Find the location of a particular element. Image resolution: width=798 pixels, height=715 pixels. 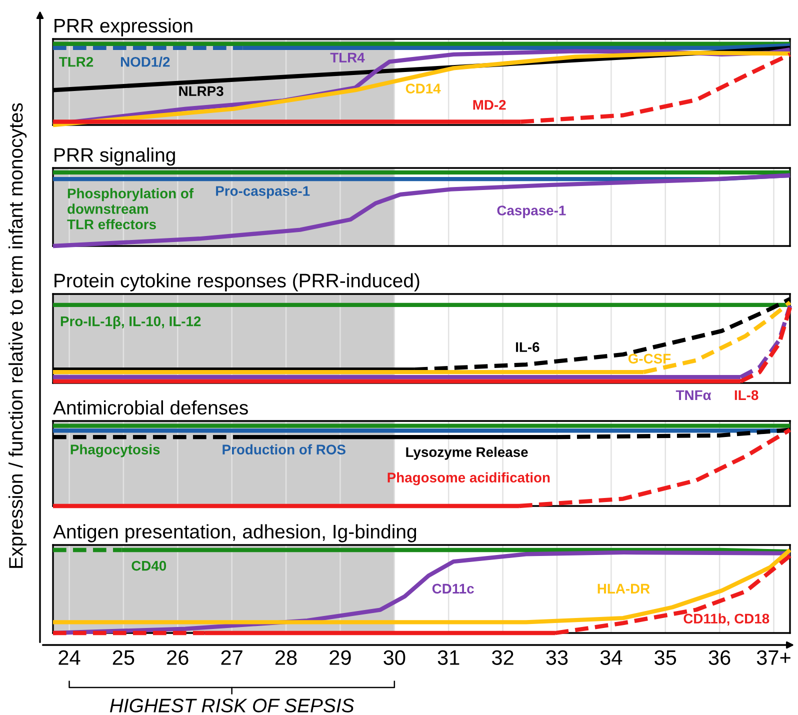

chart-title: Protein cytokine responses (PRR-induced) is located at coordinates (237, 282).